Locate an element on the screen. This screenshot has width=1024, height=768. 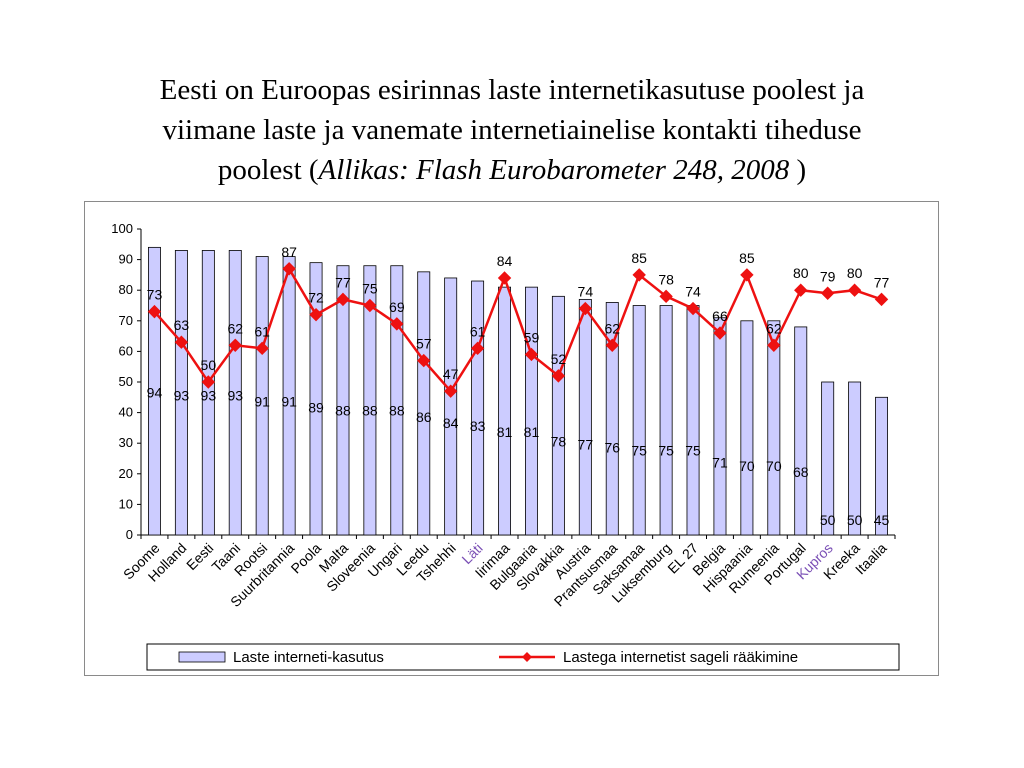
line-data-label: 84 is located at coordinates (505, 261).